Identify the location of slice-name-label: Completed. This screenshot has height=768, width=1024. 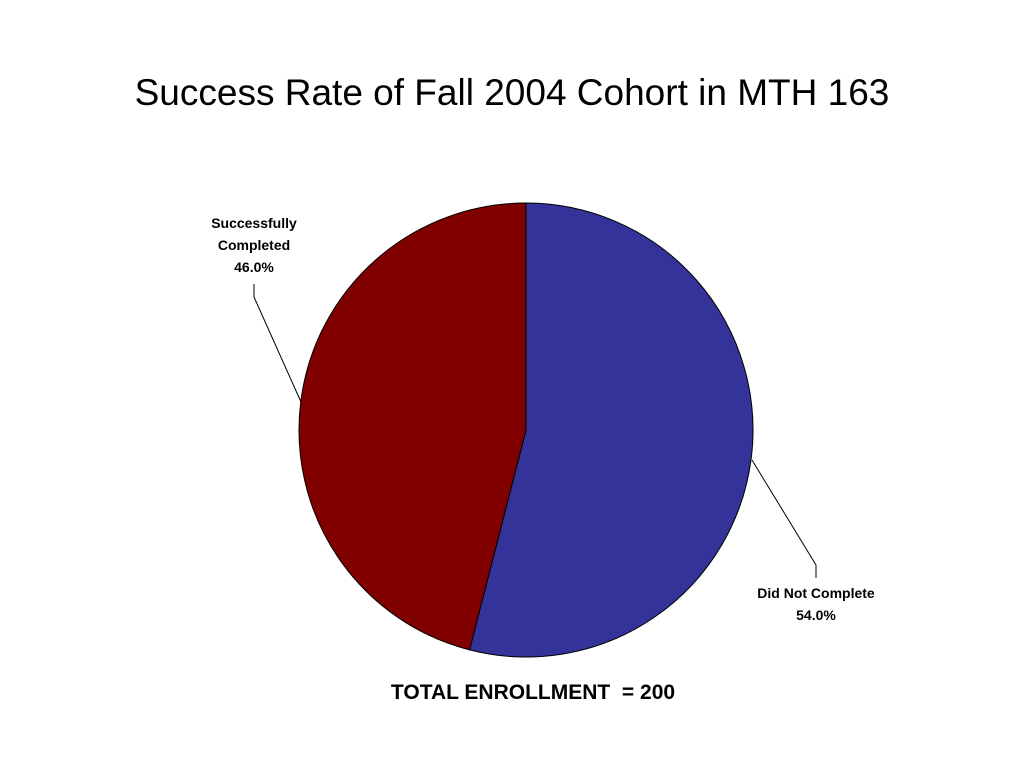
(254, 245).